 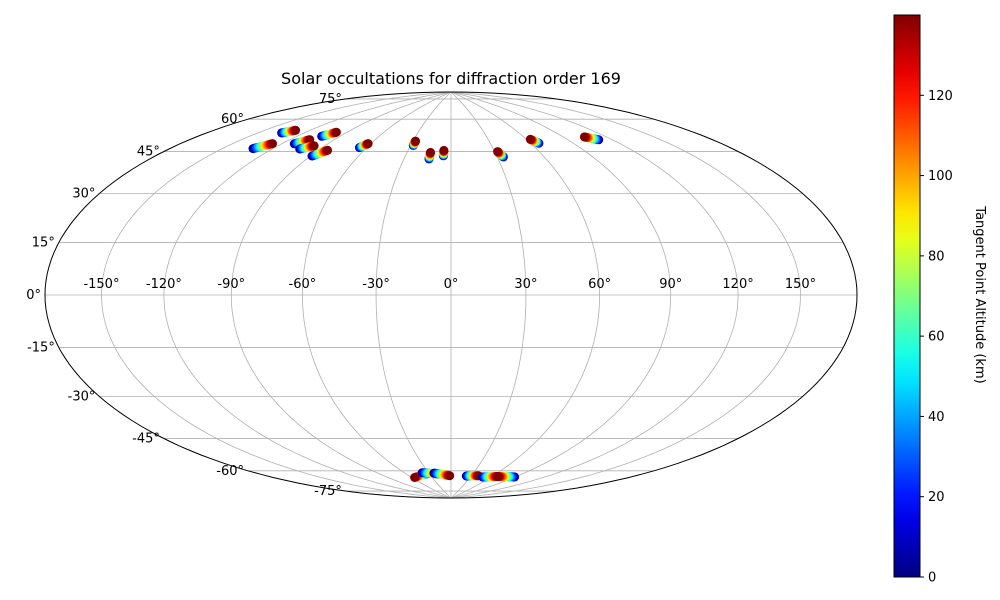 I want to click on lat-tick-label: 15°, so click(x=43, y=242).